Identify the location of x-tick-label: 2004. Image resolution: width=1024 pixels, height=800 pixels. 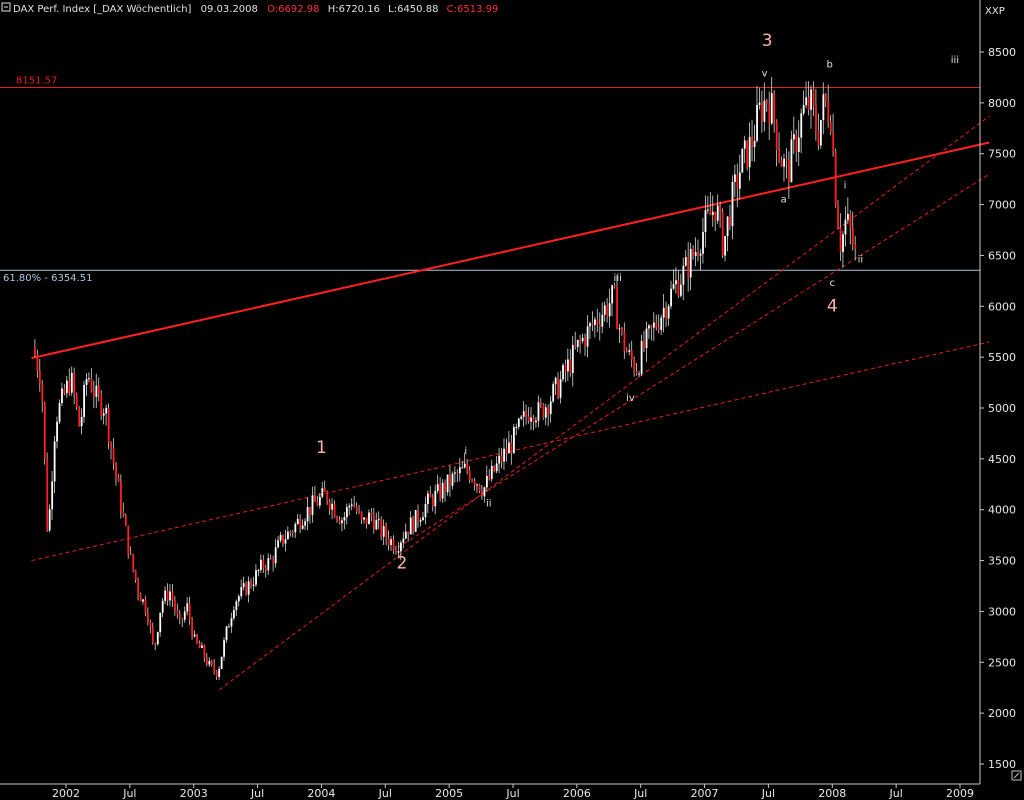
(321, 793).